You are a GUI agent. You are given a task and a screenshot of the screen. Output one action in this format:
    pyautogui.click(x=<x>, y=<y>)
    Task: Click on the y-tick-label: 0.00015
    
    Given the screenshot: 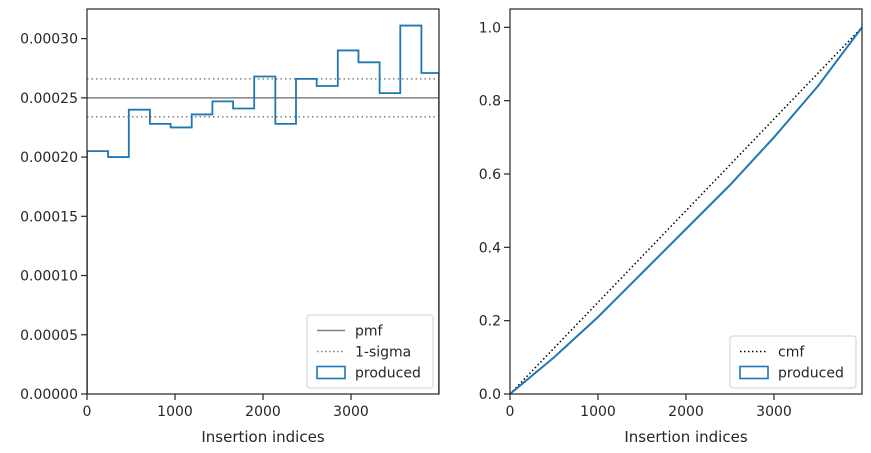 What is the action you would take?
    pyautogui.click(x=49, y=217)
    